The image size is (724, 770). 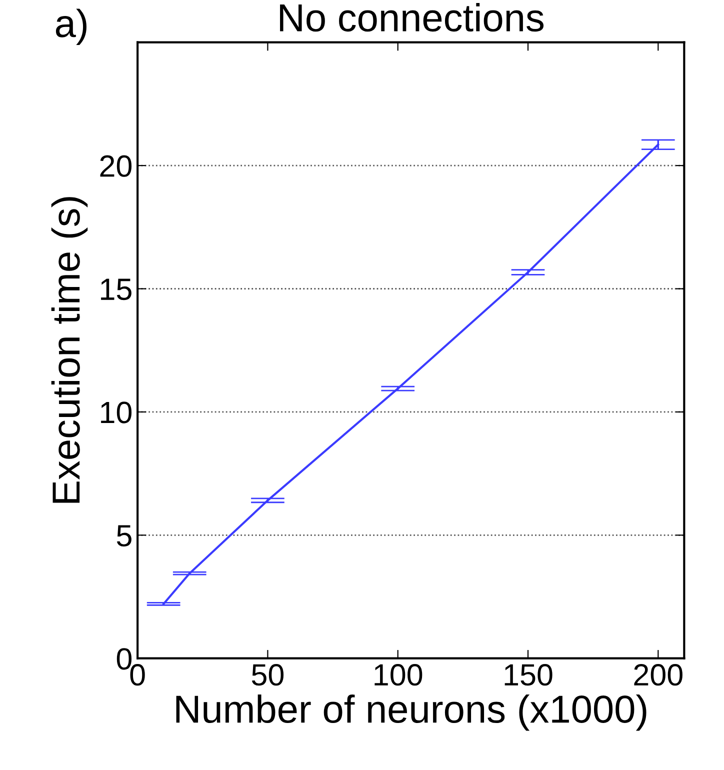 I want to click on y-axis-title: Execution time (s), so click(x=69, y=350).